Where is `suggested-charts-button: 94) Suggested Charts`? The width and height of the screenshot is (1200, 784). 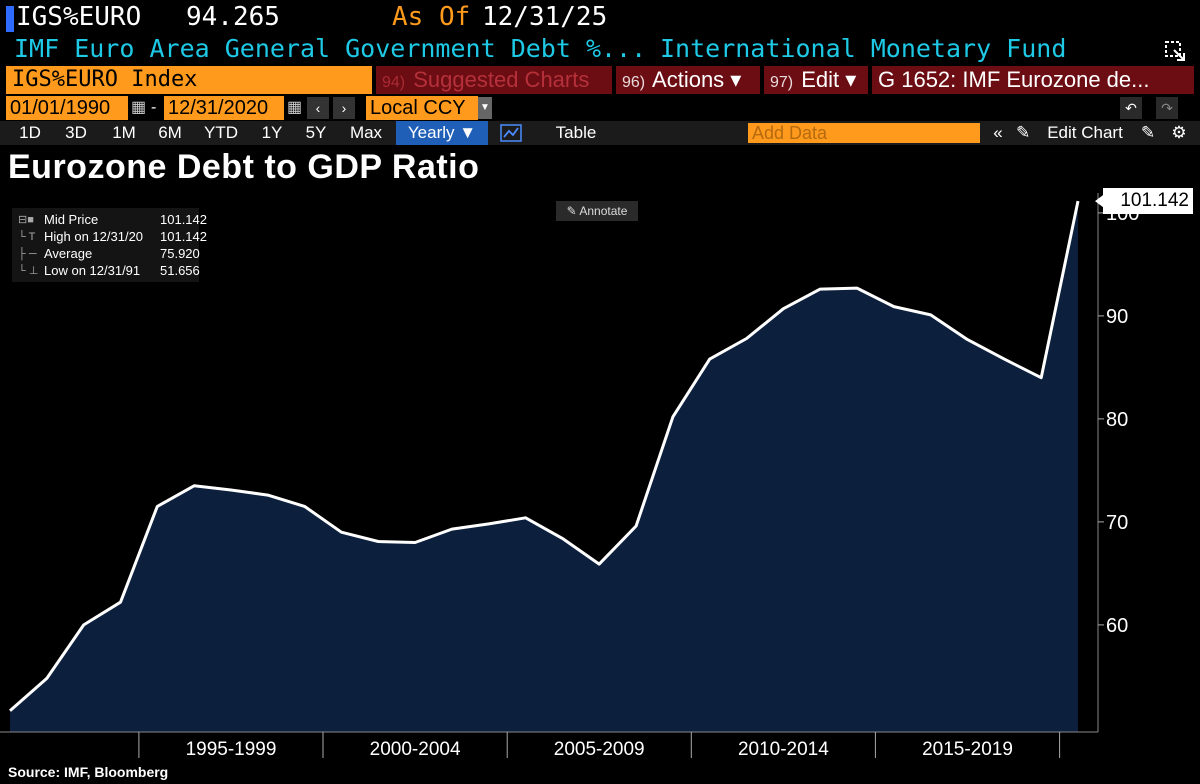 suggested-charts-button: 94) Suggested Charts is located at coordinates (494, 80).